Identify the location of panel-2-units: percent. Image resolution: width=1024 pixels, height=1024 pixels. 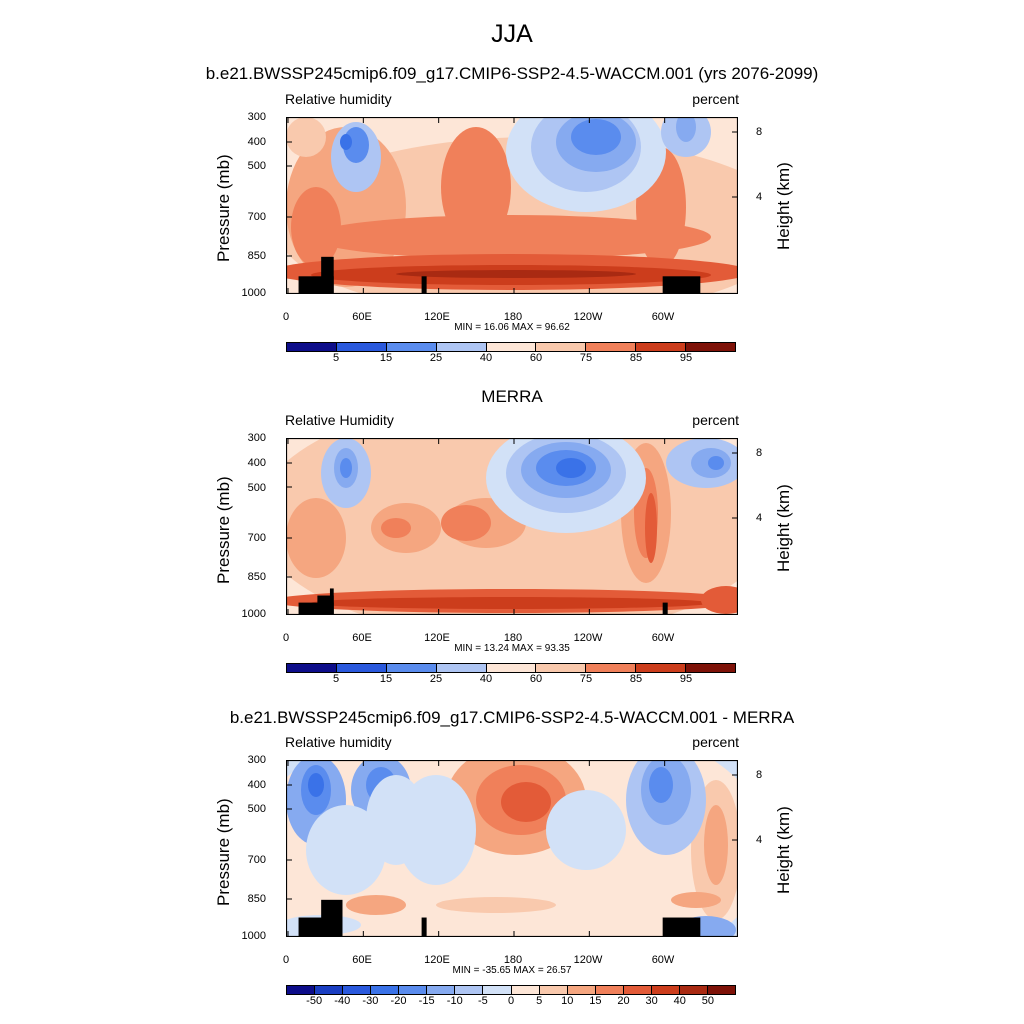
(715, 420).